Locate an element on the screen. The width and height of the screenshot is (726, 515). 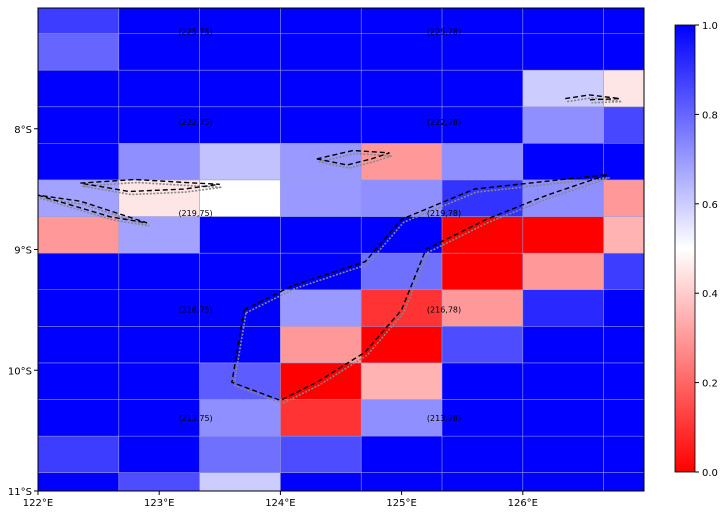
cell-annotation: (216,78) is located at coordinates (444, 309).